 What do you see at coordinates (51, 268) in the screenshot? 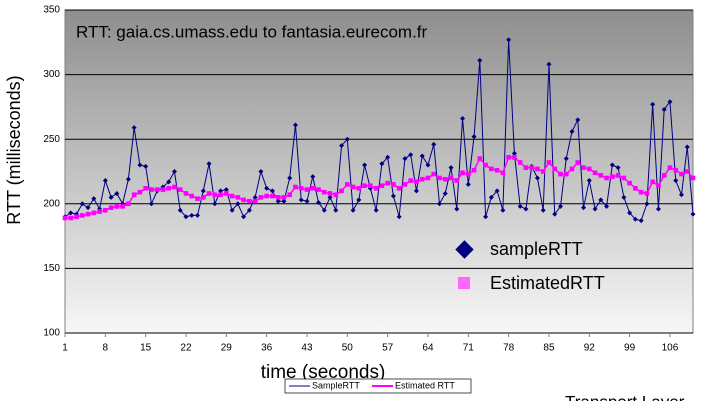
I see `y-tick-label: 150` at bounding box center [51, 268].